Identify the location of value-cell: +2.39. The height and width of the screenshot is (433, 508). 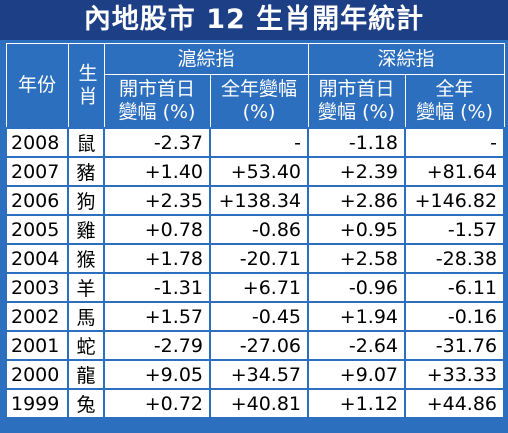
(357, 171).